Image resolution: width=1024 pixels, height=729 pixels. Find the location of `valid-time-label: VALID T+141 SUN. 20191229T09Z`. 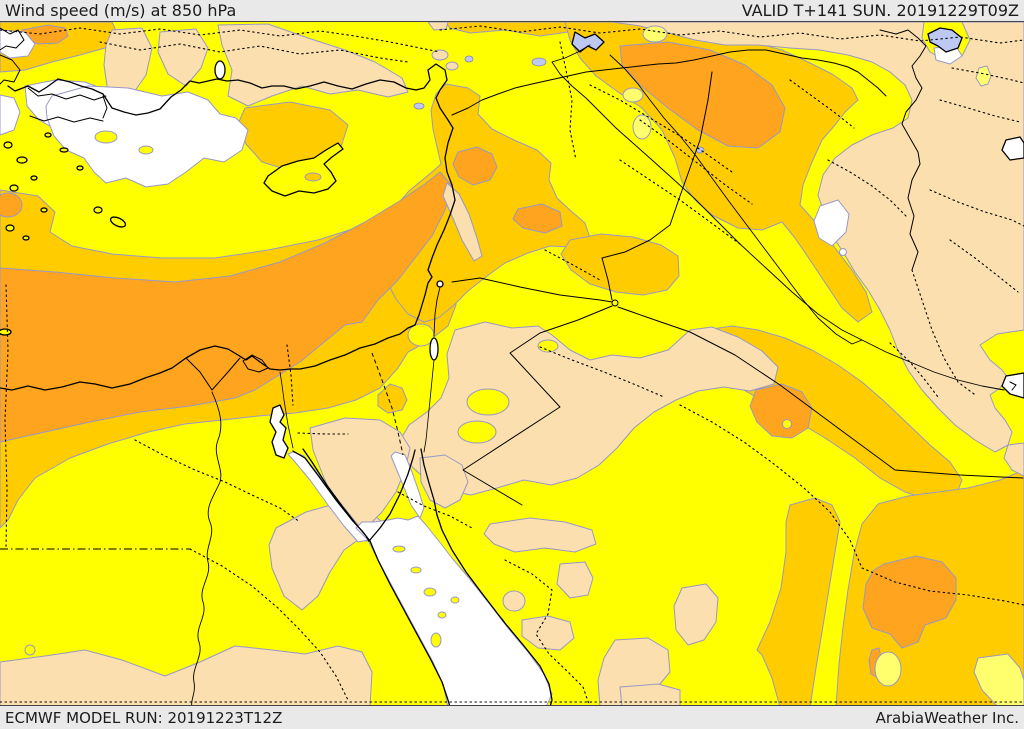

valid-time-label: VALID T+141 SUN. 20191229T09Z is located at coordinates (880, 10).